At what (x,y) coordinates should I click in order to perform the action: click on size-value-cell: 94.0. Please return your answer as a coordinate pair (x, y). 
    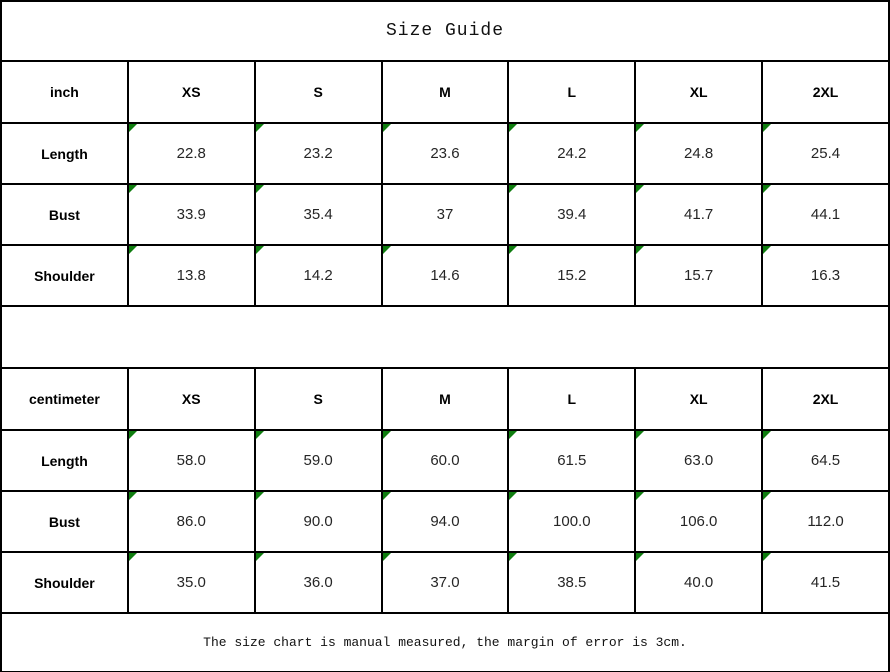
    Looking at the image, I should click on (445, 521).